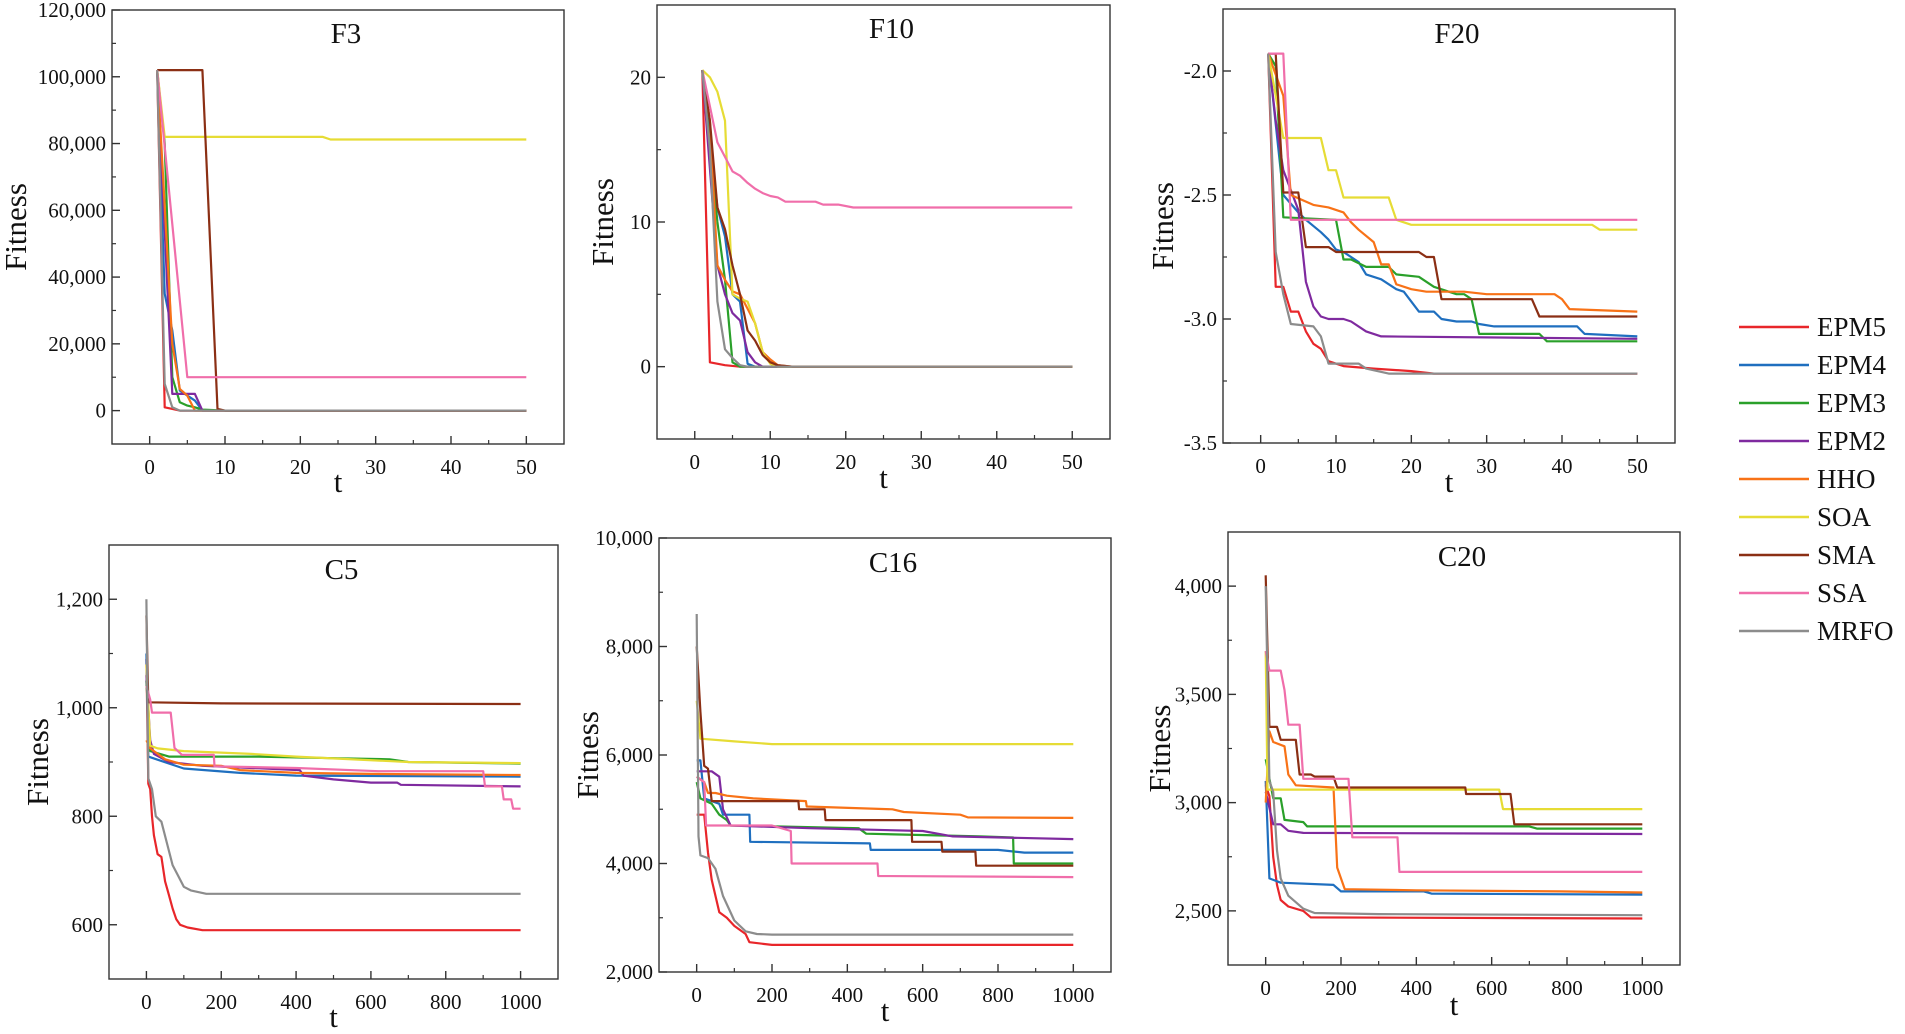 Image resolution: width=1905 pixels, height=1034 pixels. What do you see at coordinates (1417, 988) in the screenshot?
I see `x-tick-label: 400` at bounding box center [1417, 988].